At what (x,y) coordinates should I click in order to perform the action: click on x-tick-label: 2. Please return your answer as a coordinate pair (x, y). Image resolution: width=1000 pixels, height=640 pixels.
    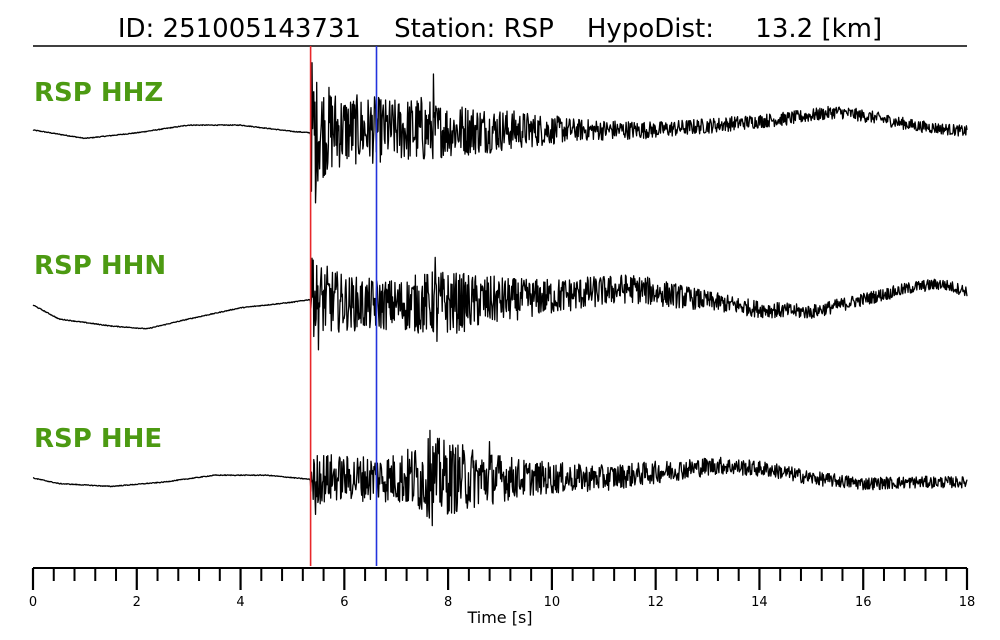
    Looking at the image, I should click on (137, 602).